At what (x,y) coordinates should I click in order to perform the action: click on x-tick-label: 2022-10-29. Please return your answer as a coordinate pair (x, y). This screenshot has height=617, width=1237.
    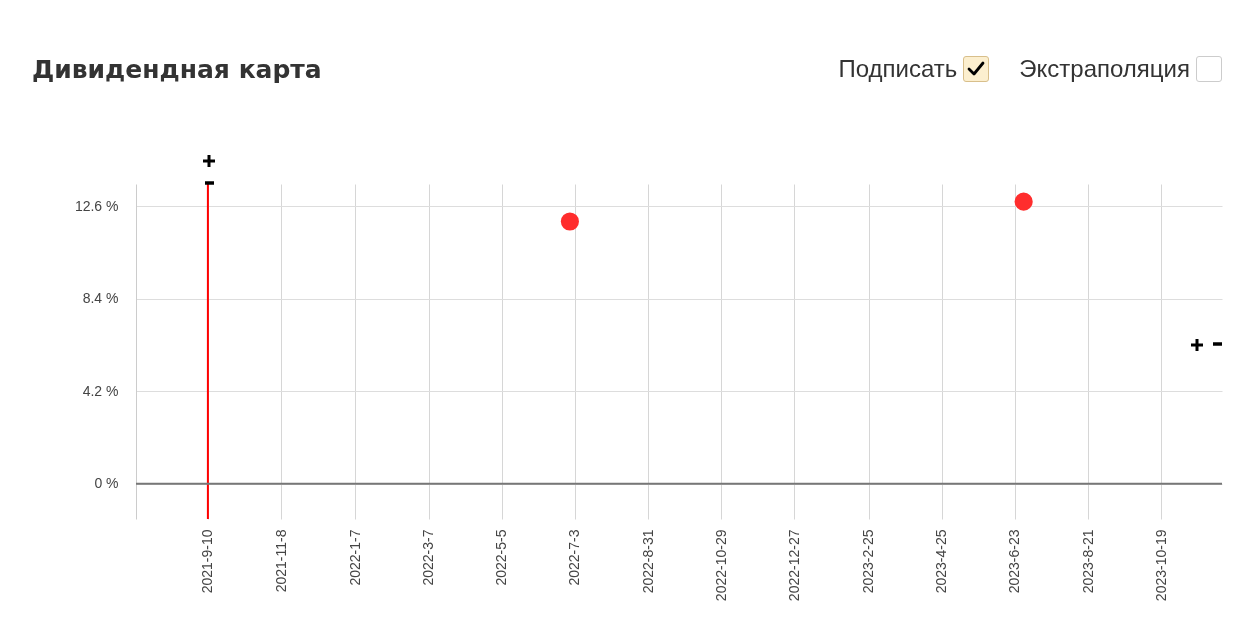
    Looking at the image, I should click on (720, 565).